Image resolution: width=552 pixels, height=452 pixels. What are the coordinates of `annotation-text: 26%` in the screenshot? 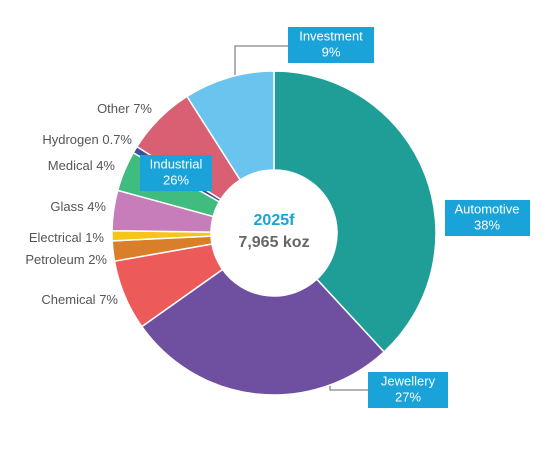 It's located at (176, 179).